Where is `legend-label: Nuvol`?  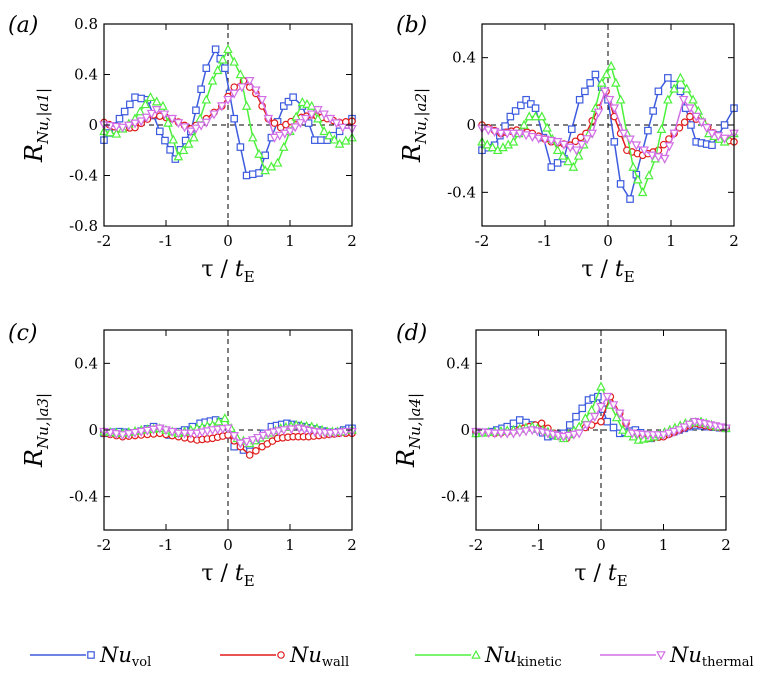
legend-label: Nuvol is located at coordinates (125, 656).